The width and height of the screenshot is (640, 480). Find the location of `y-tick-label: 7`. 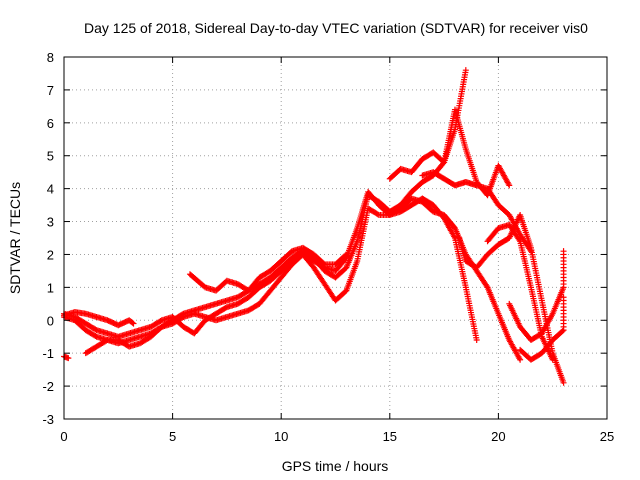

y-tick-label: 7 is located at coordinates (50, 90).